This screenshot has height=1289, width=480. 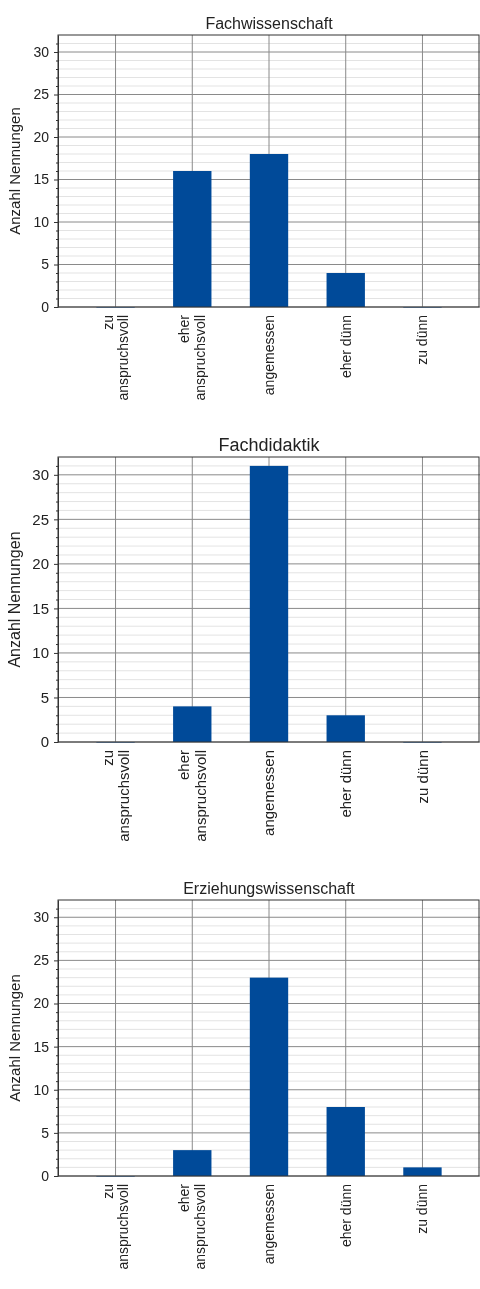 What do you see at coordinates (269, 888) in the screenshot?
I see `chart-title: Erziehungswissenschaft` at bounding box center [269, 888].